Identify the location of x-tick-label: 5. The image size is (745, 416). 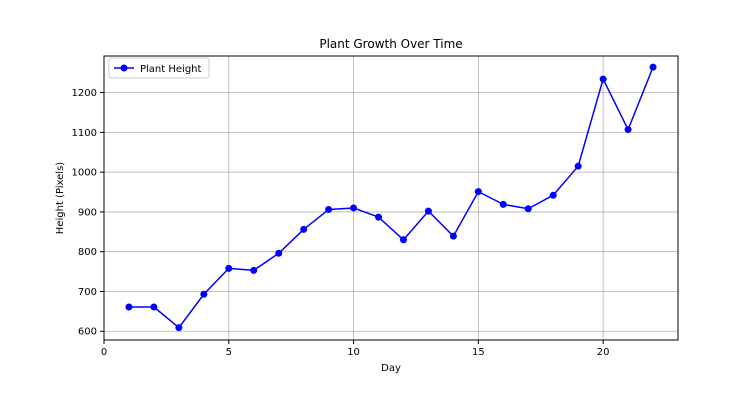
(229, 352).